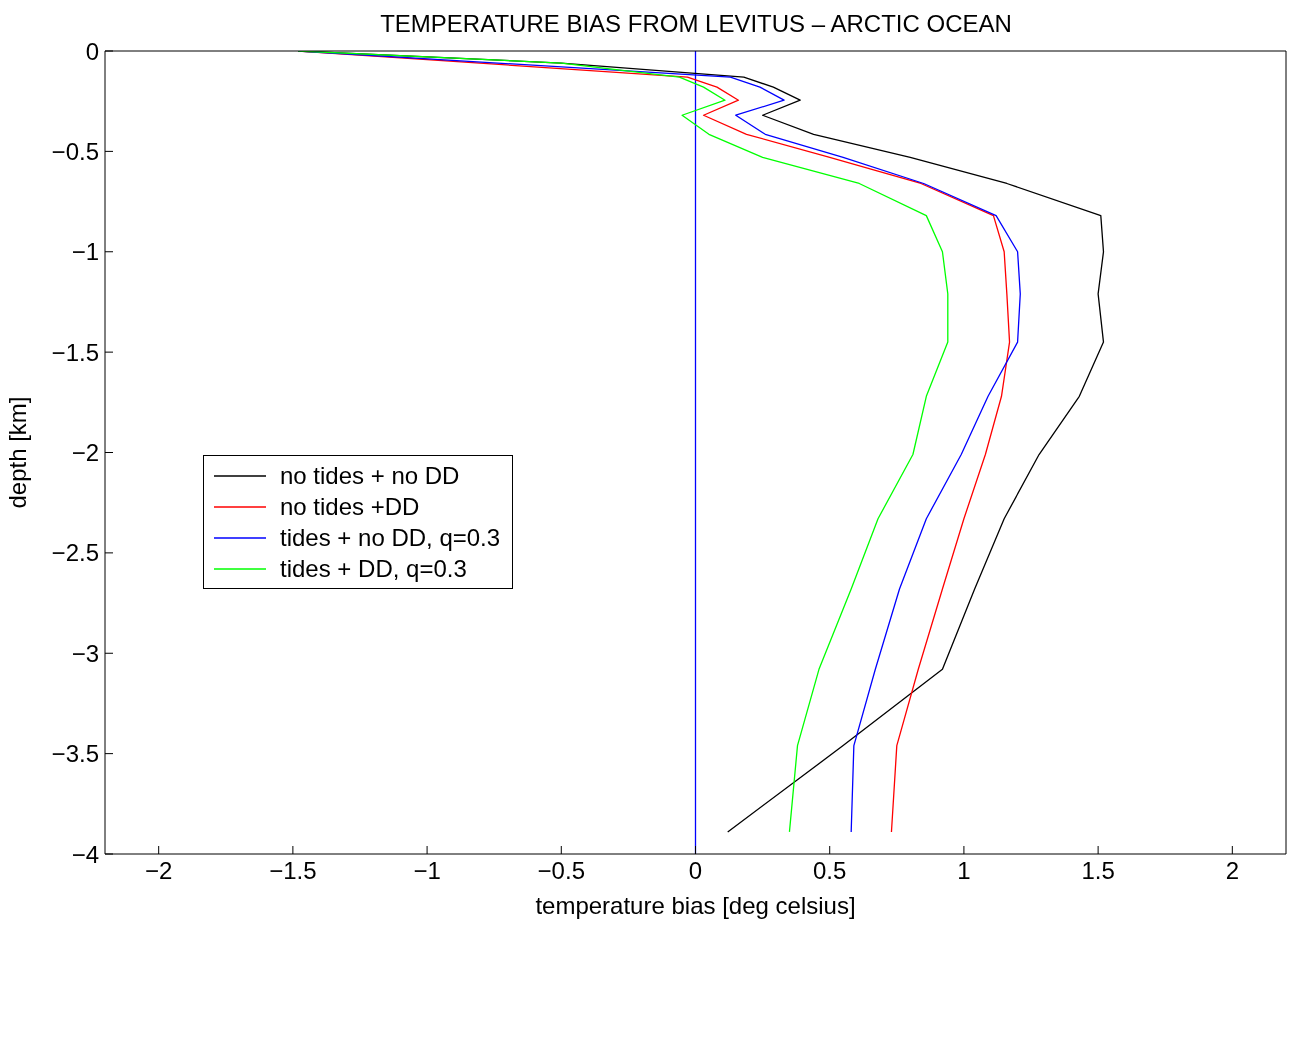  What do you see at coordinates (293, 871) in the screenshot?
I see `x-tick-label: −1.5` at bounding box center [293, 871].